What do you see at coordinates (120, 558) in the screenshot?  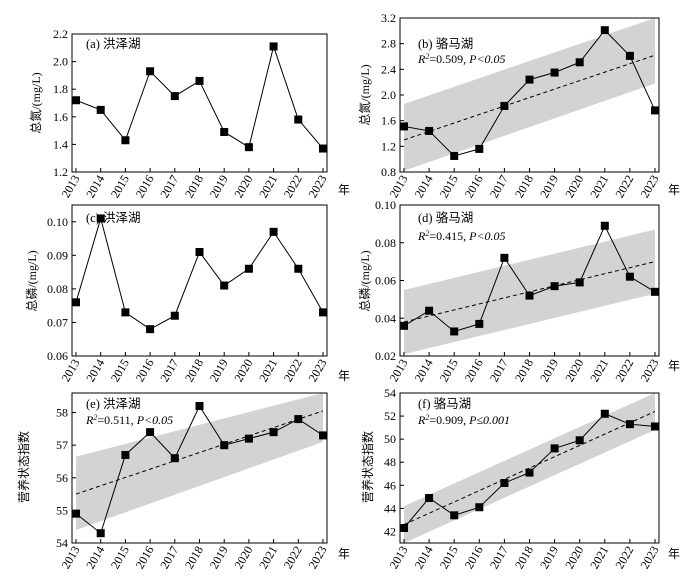 I see `panel-e-xtick-label: 2015` at bounding box center [120, 558].